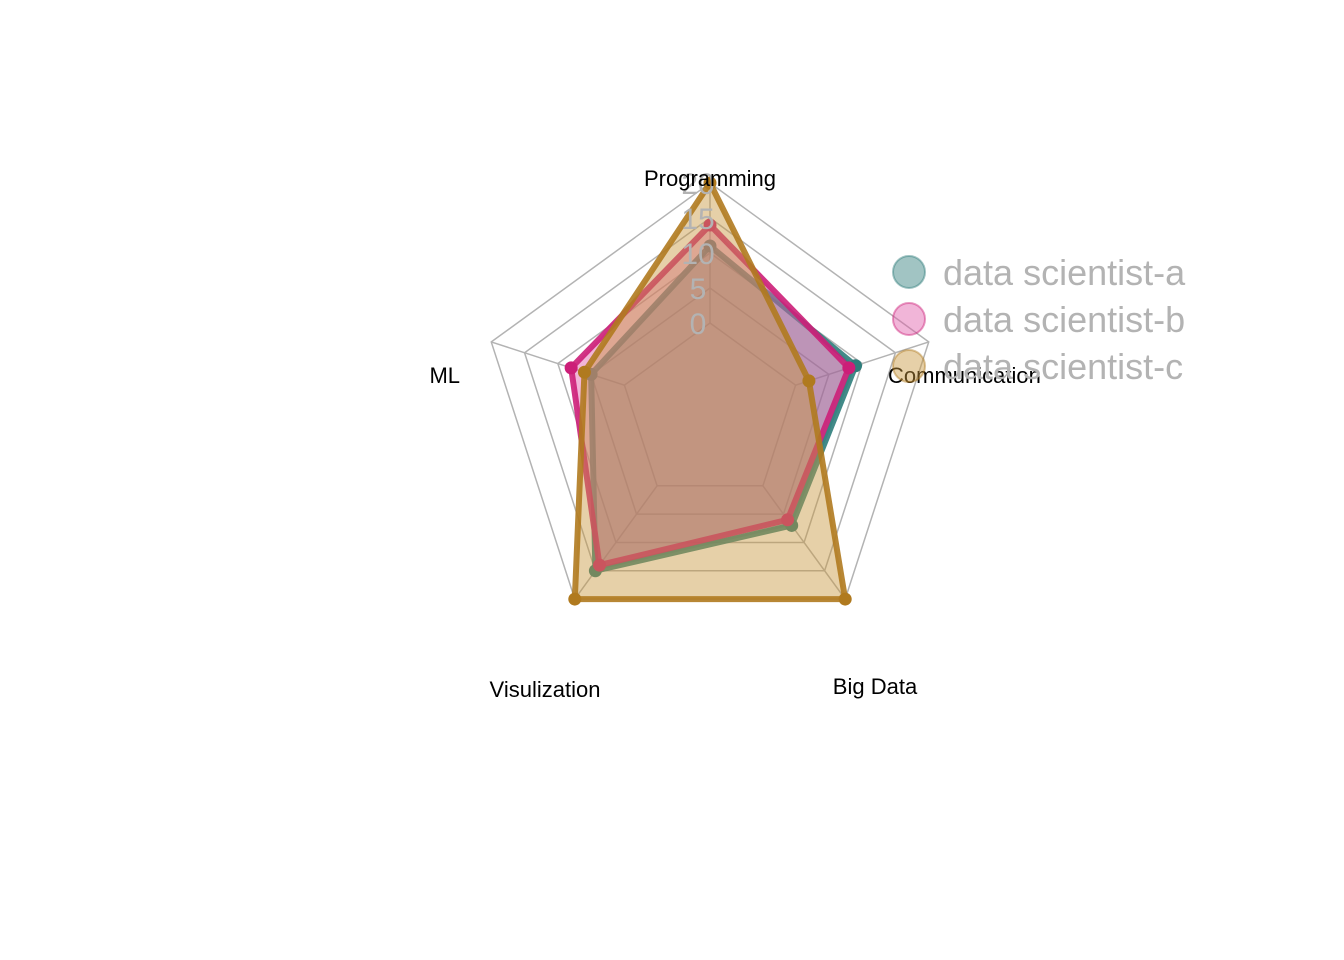 The width and height of the screenshot is (1344, 960). What do you see at coordinates (698, 289) in the screenshot?
I see `tick-label: 5` at bounding box center [698, 289].